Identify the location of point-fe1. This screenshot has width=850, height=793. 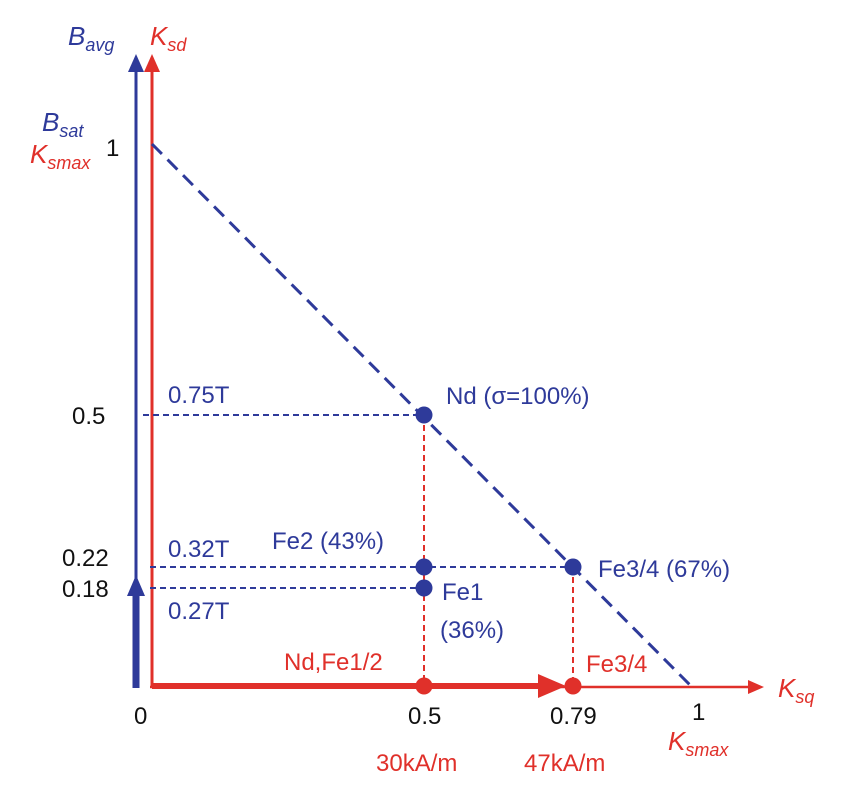
(424, 588).